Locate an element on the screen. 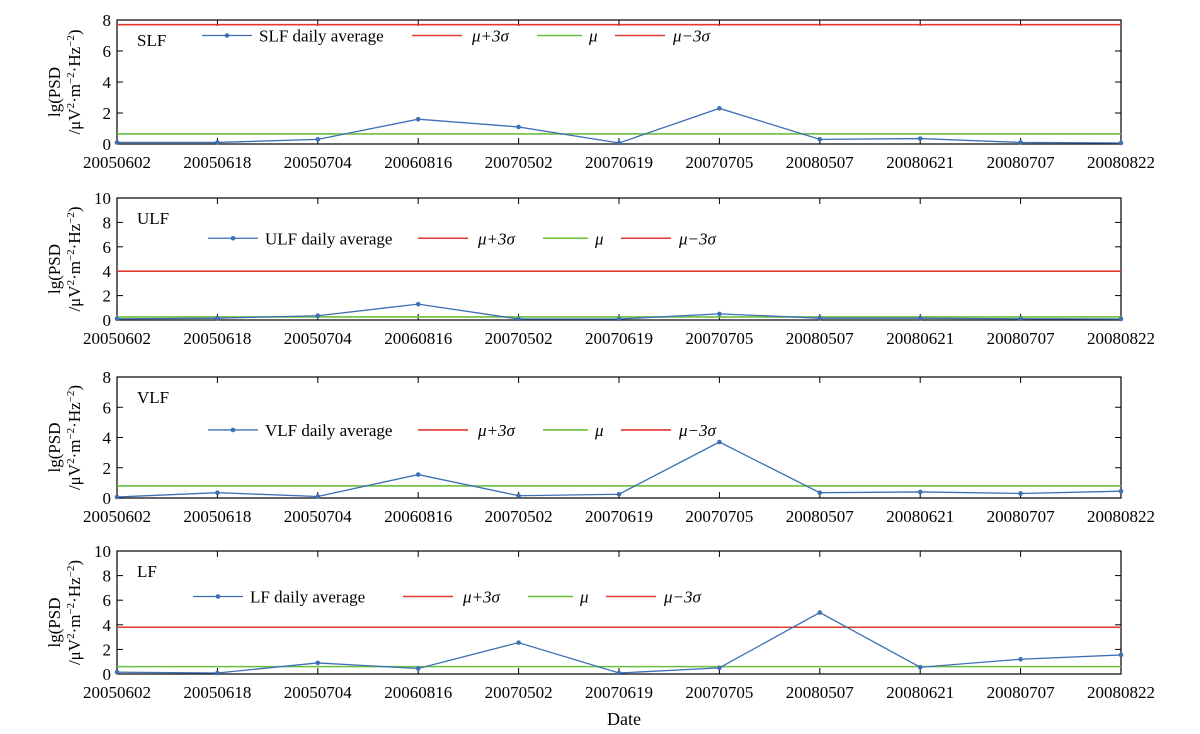 The image size is (1200, 734). legend-mu-minus-label: μ−3σ is located at coordinates (682, 597).